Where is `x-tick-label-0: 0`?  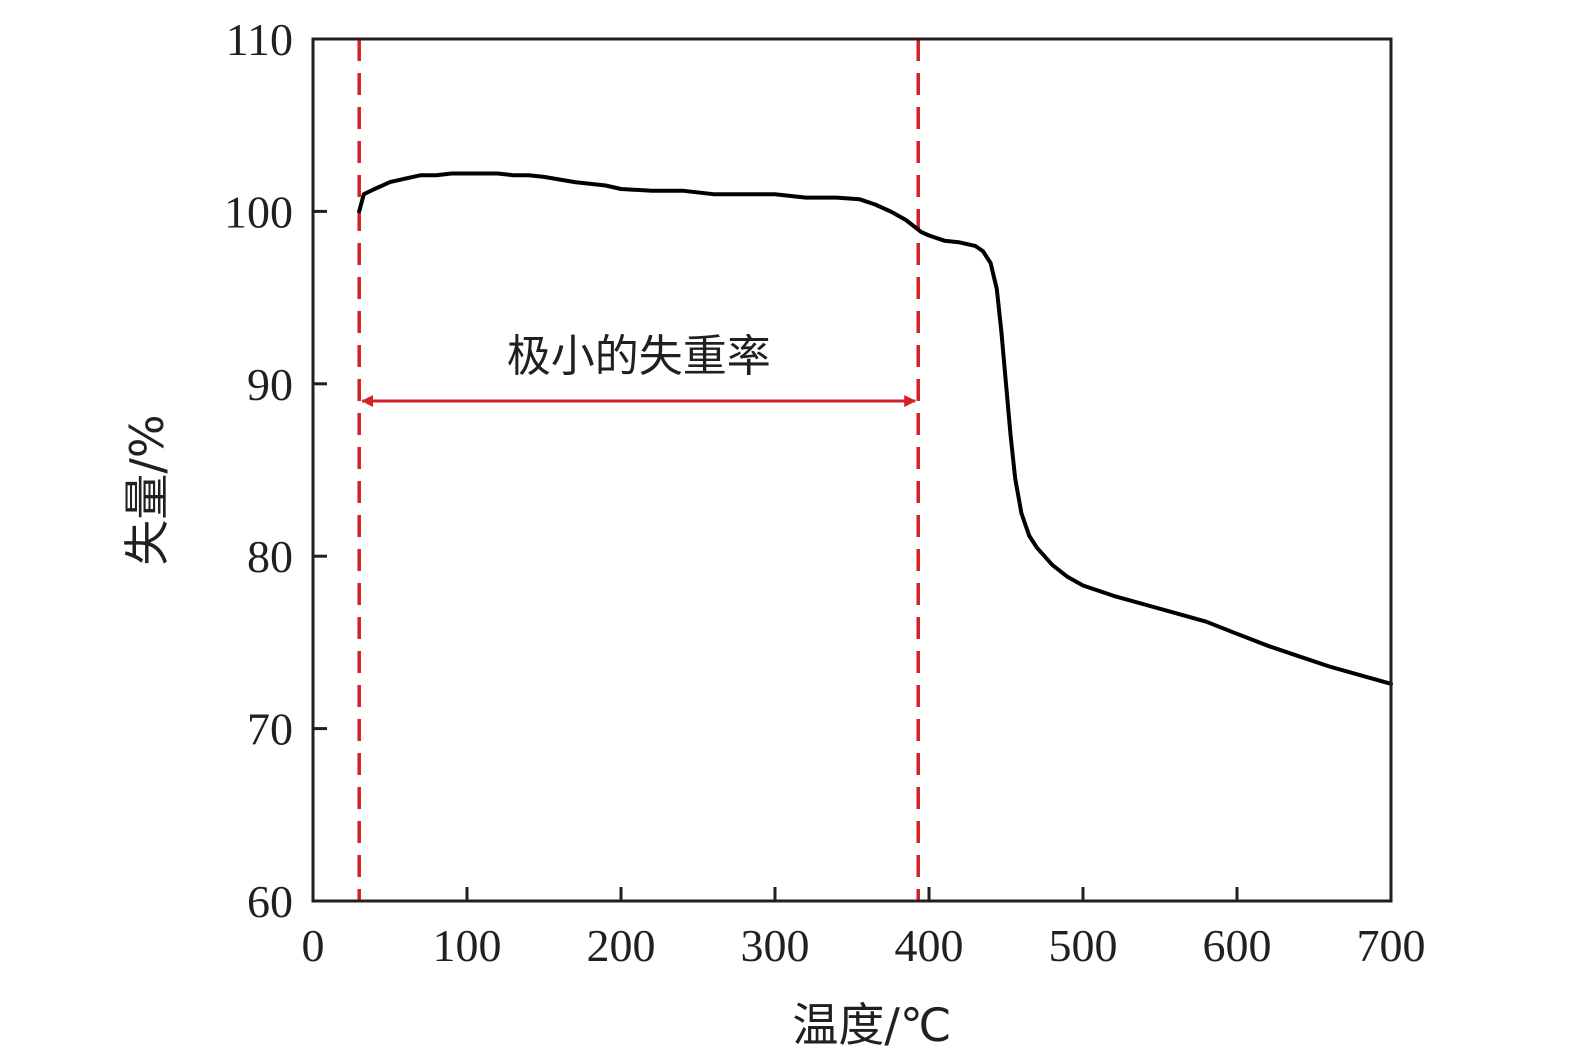
x-tick-label-0: 0 is located at coordinates (313, 945).